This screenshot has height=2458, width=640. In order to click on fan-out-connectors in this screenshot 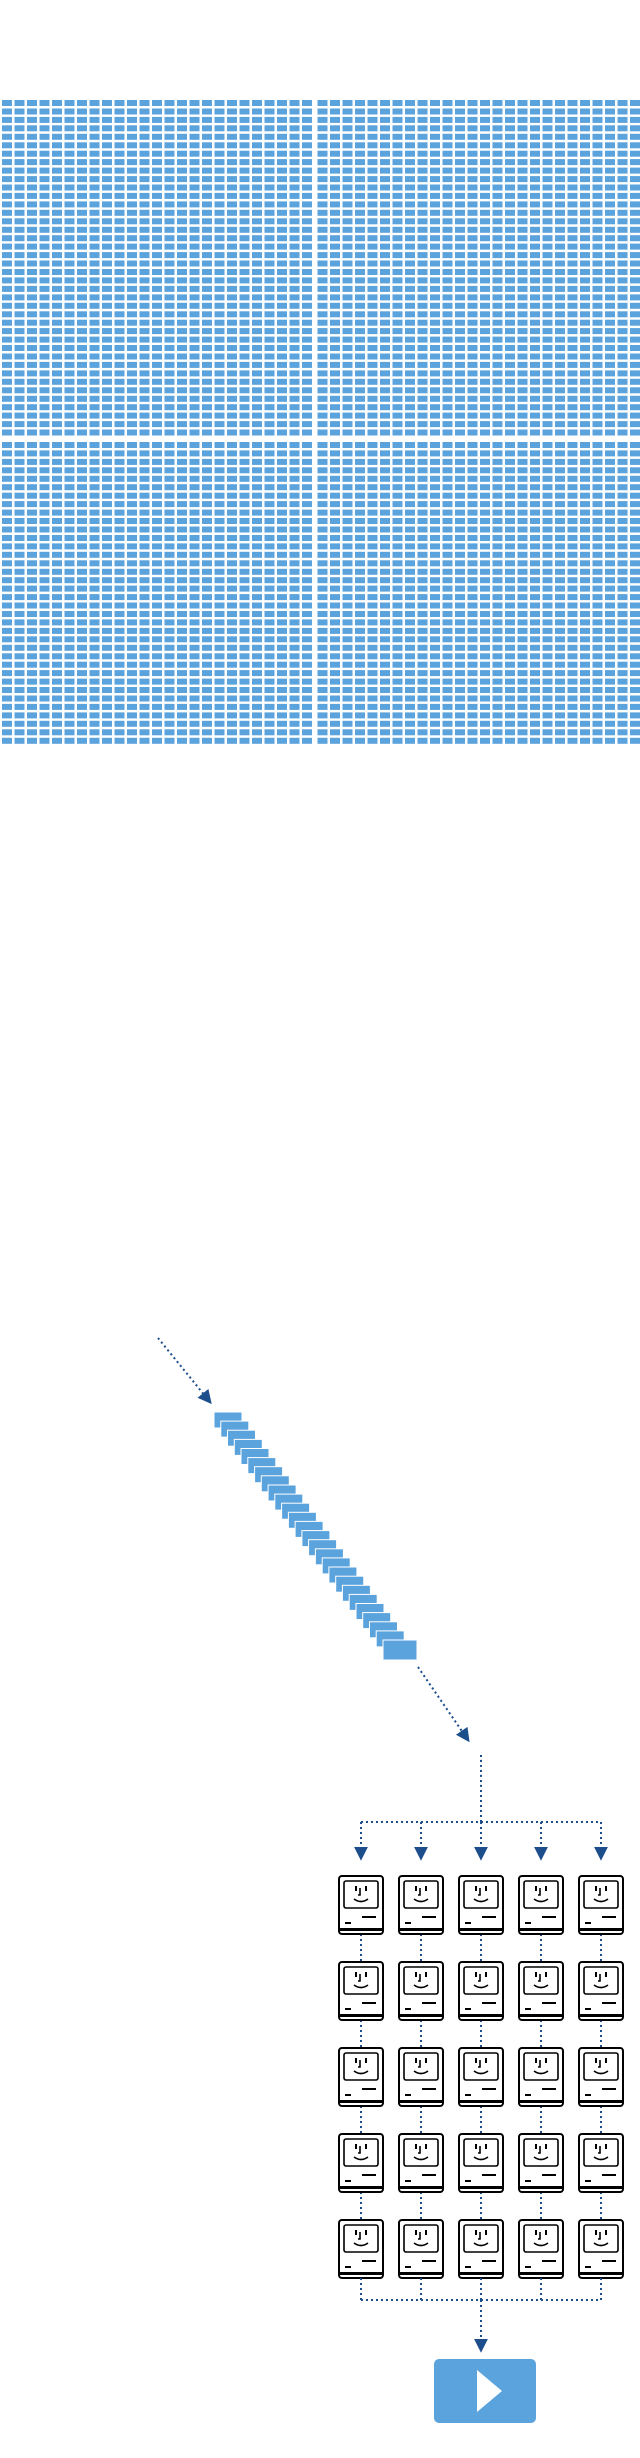, I will do `click(481, 1987)`.